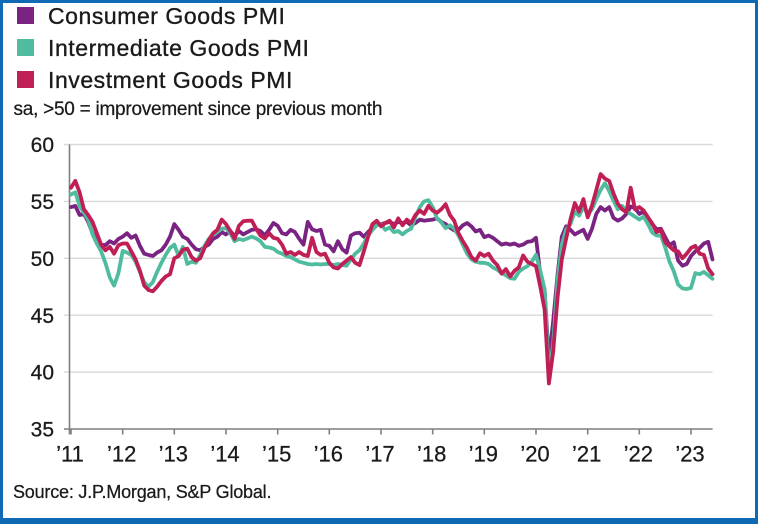  What do you see at coordinates (173, 454) in the screenshot?
I see `svg-text: ’13` at bounding box center [173, 454].